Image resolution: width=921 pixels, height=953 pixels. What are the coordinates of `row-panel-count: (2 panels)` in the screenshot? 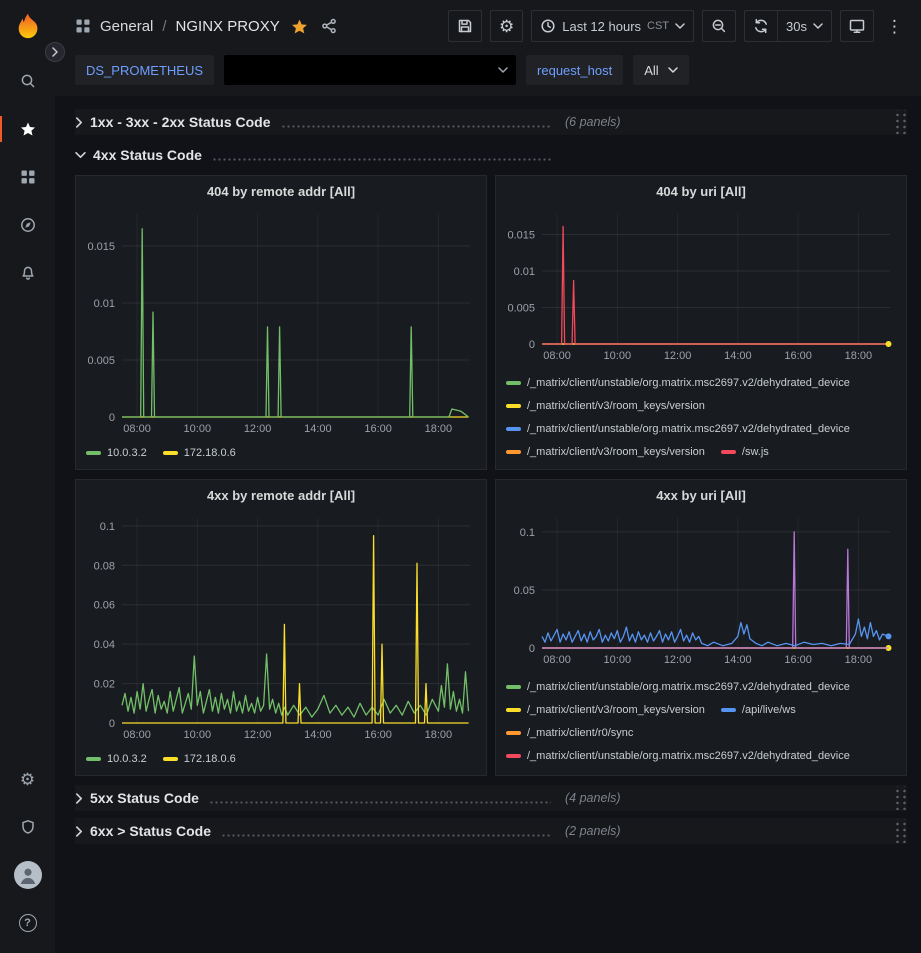 It's located at (593, 831).